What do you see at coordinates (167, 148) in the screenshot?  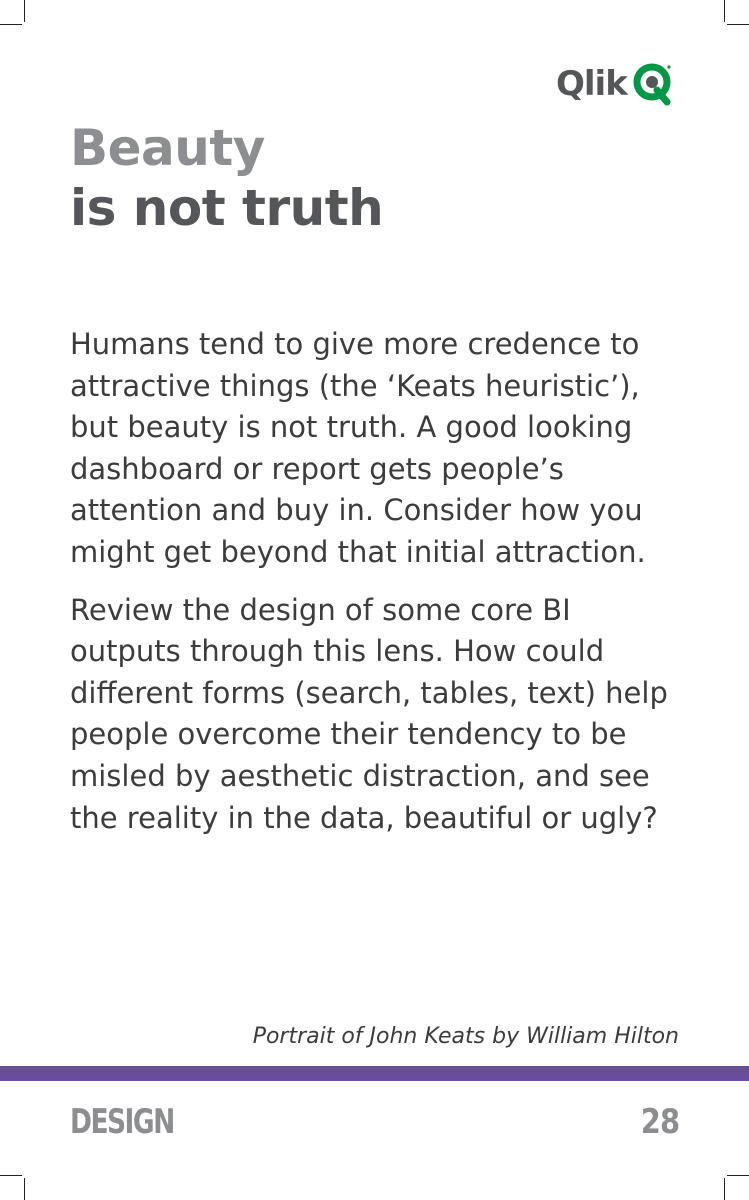 I see `title-line-1: Beauty` at bounding box center [167, 148].